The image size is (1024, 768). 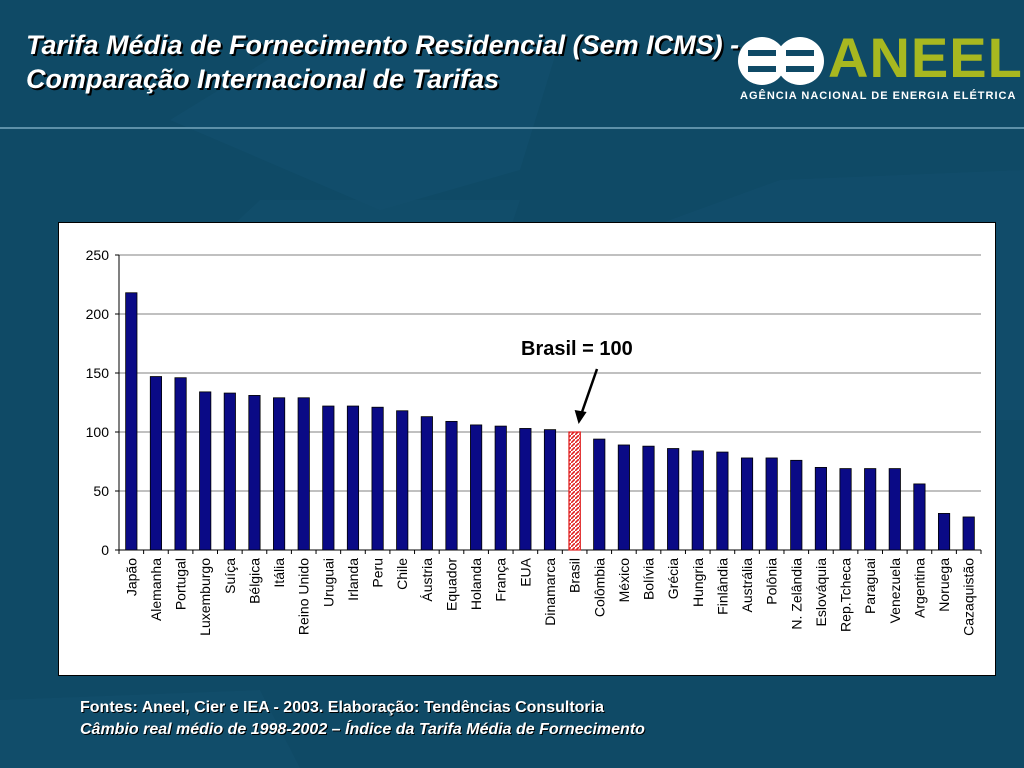 I want to click on x-tick-label: Japão, so click(x=131, y=577).